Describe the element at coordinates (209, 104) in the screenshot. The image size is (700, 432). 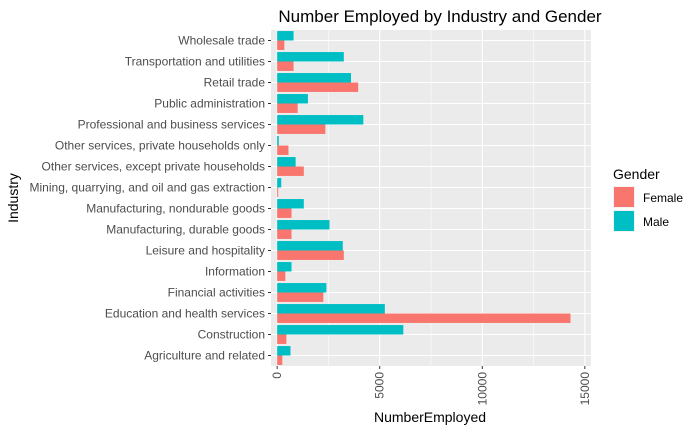
I see `y-tick-label: Public administration` at that location.